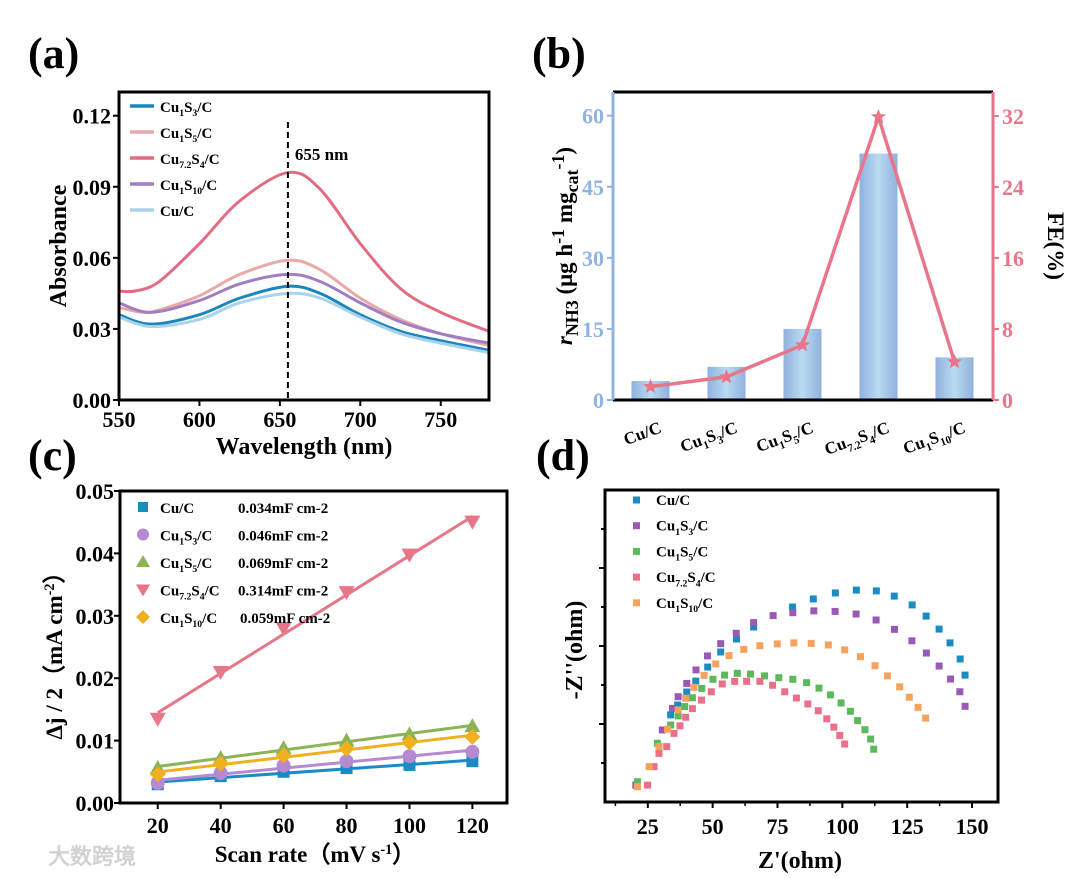 The height and width of the screenshot is (878, 1080). What do you see at coordinates (53, 53) in the screenshot?
I see `panel-label-a: (a)` at bounding box center [53, 53].